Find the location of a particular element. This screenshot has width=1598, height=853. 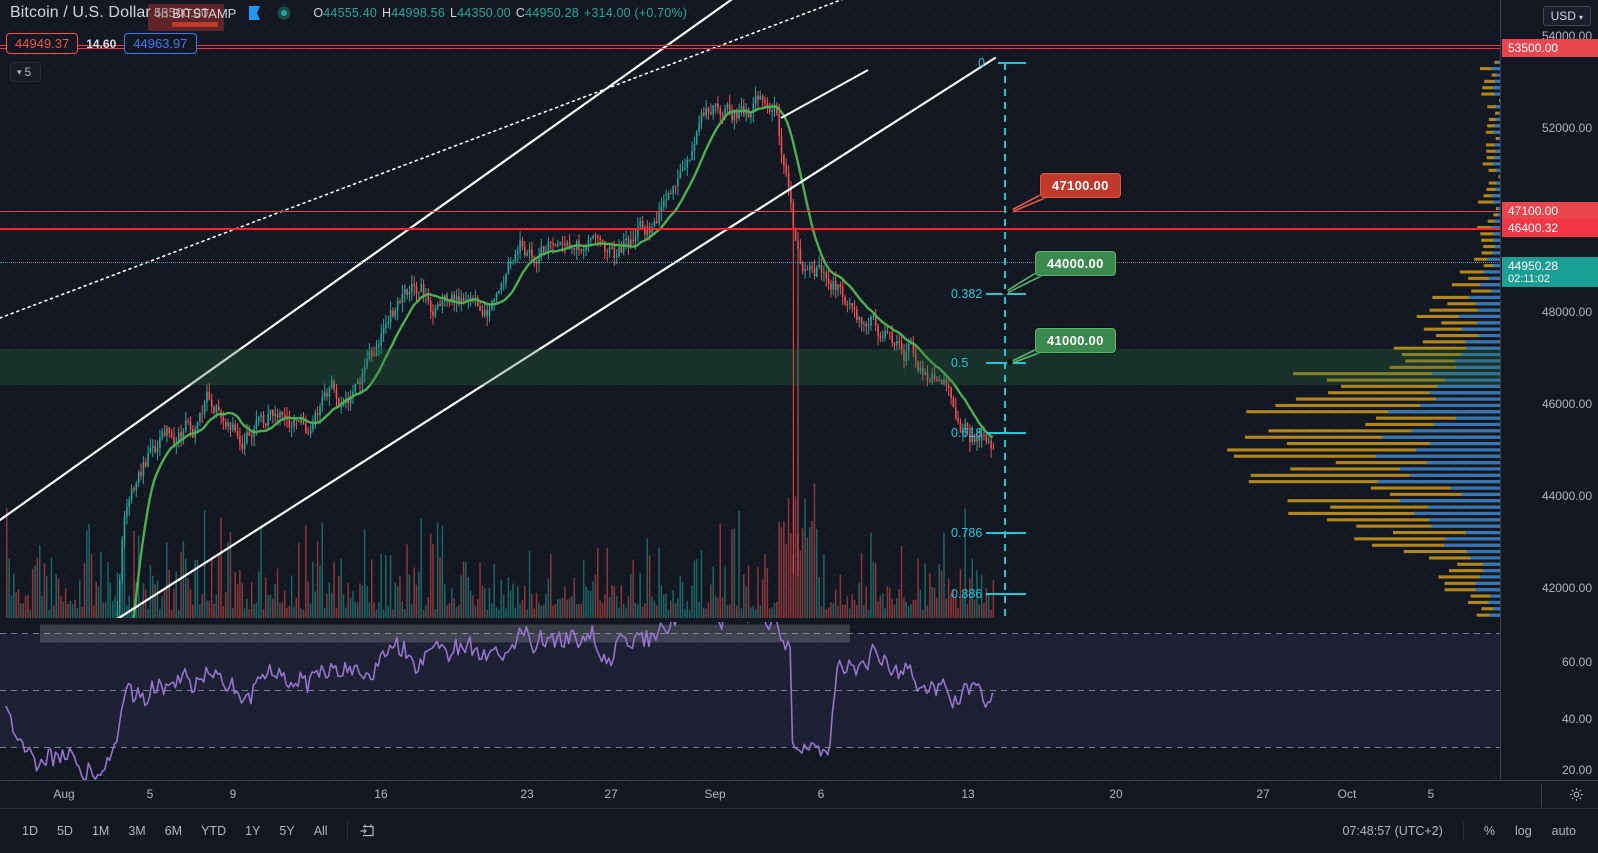

range-button-5y: 5Y is located at coordinates (287, 831).